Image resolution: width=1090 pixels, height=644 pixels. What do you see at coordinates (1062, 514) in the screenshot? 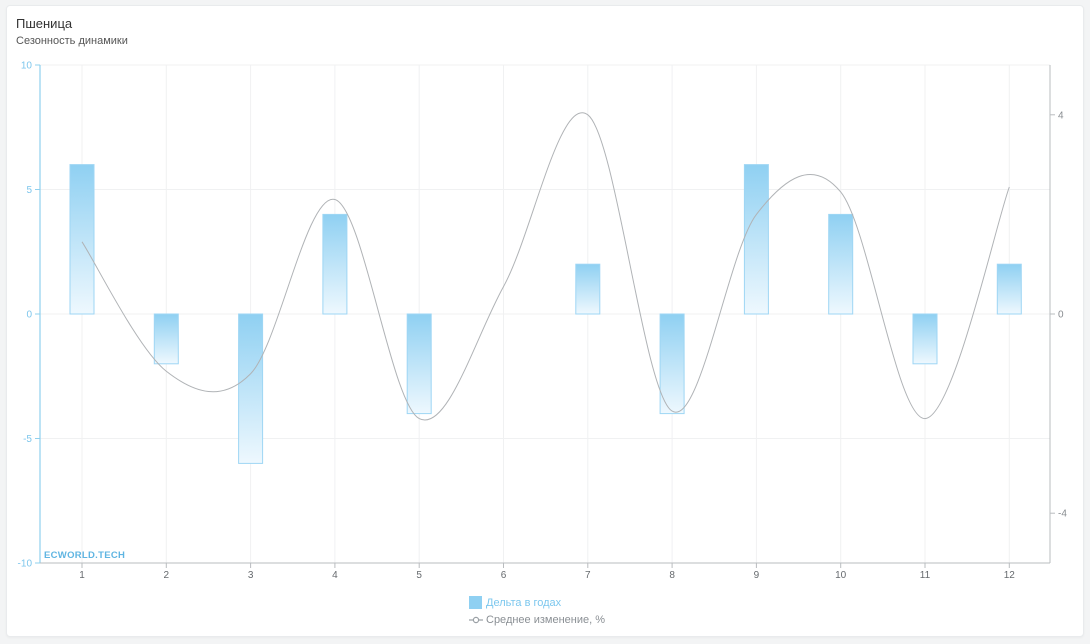
I see `y-right-tick-label: -4` at bounding box center [1062, 514].